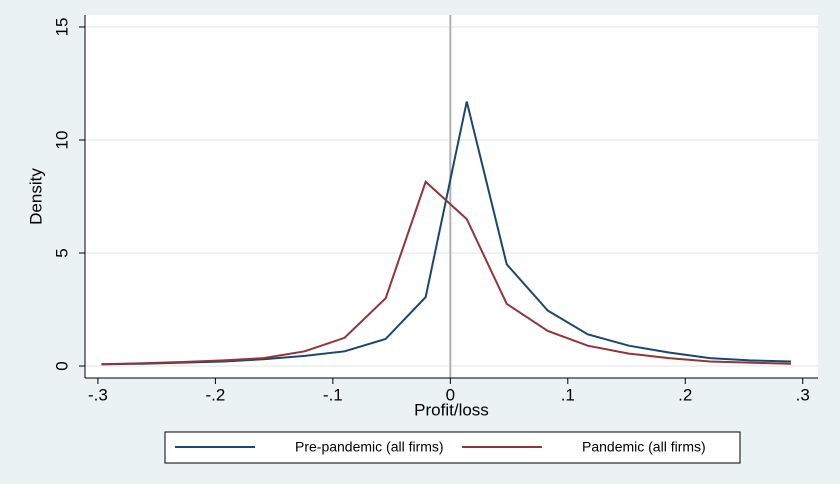 This screenshot has width=840, height=484. I want to click on legend-box, so click(452, 447).